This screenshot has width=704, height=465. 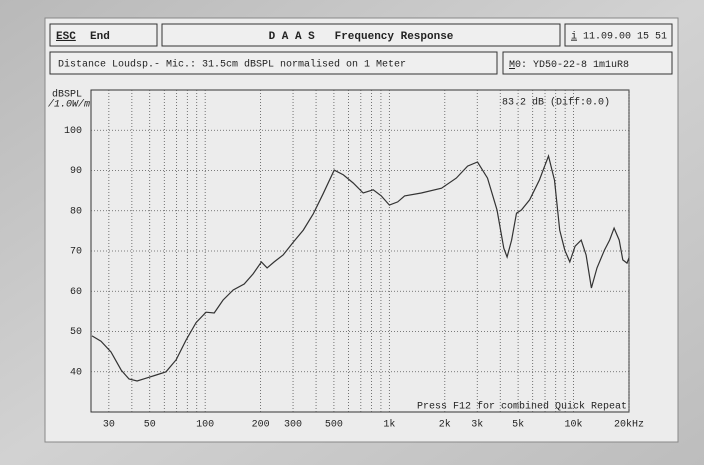 I want to click on esc-key: ESC, so click(x=66, y=37).